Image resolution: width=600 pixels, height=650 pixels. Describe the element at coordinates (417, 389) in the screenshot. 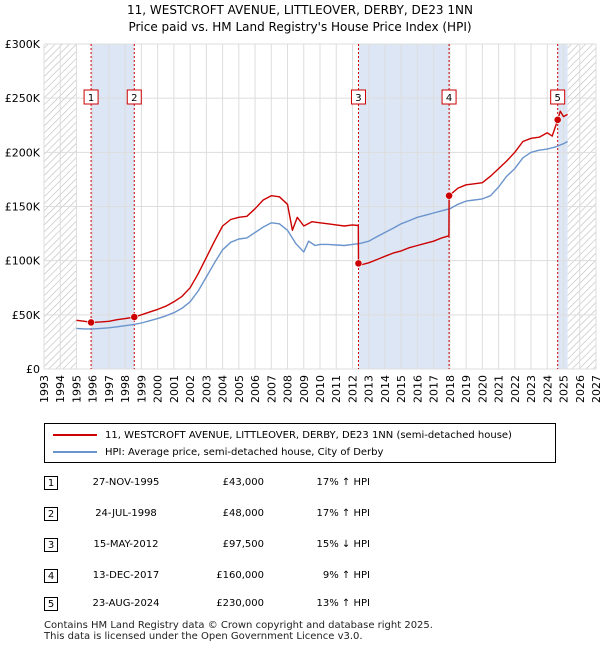

I see `x-tick-label: 2016` at that location.